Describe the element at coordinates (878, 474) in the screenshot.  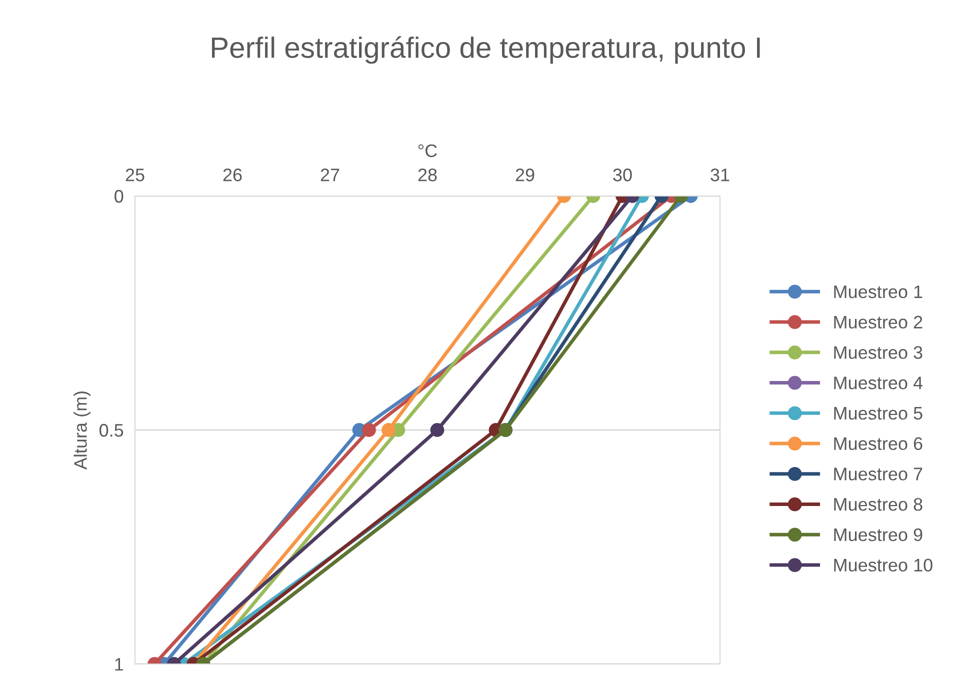
I see `legend-label: Muestreo 7` at that location.